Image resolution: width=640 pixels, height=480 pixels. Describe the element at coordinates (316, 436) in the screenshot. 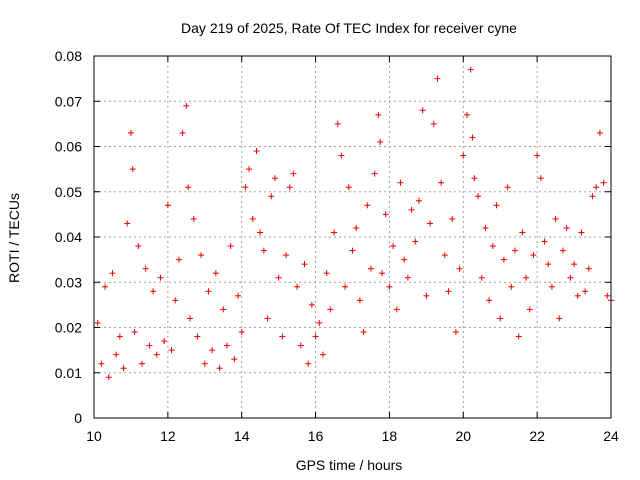

I see `x-tick-label: 16` at that location.